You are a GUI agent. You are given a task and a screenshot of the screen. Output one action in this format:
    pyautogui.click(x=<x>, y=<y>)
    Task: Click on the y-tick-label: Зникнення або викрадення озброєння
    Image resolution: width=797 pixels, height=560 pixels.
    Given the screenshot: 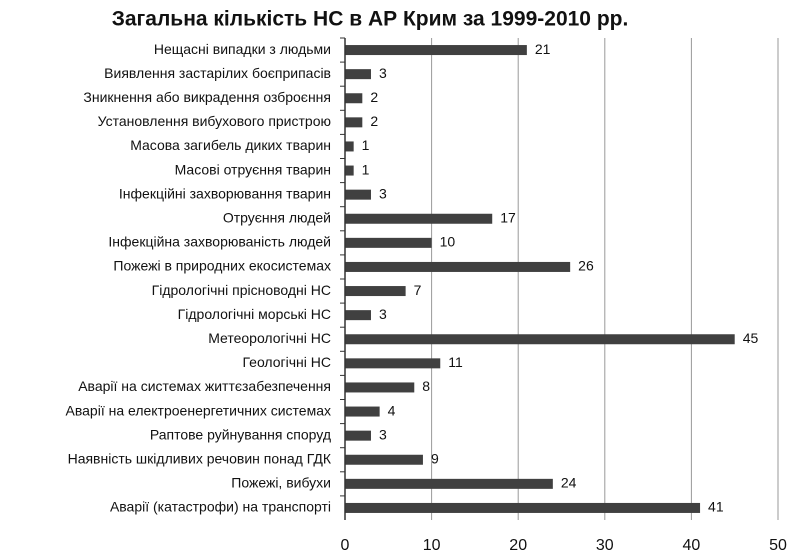 What is the action you would take?
    pyautogui.click(x=207, y=97)
    